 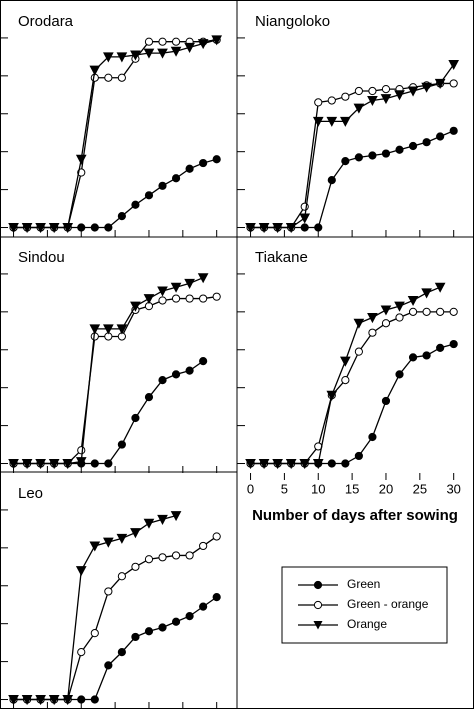 I want to click on panel-title: Sindou, so click(x=41, y=257).